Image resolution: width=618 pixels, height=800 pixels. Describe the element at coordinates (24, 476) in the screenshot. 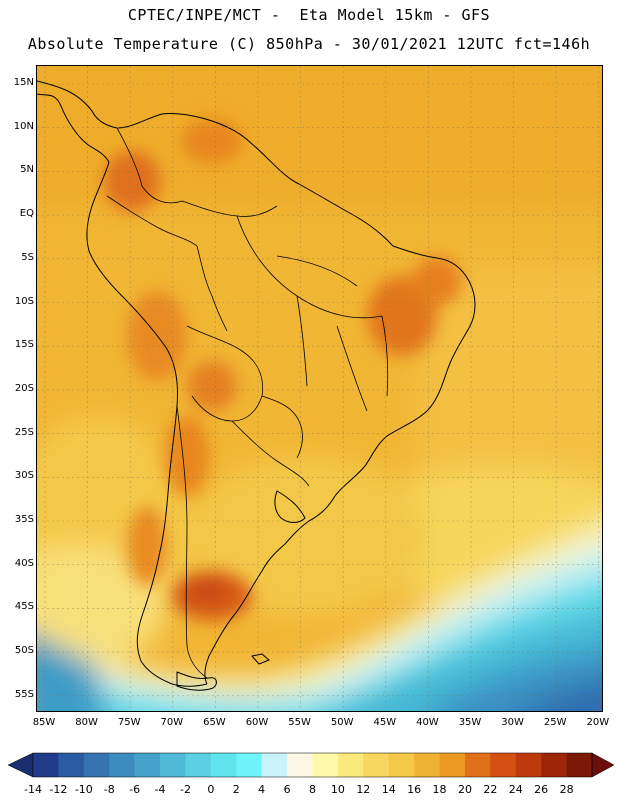

I see `lat-label: 30S` at that location.